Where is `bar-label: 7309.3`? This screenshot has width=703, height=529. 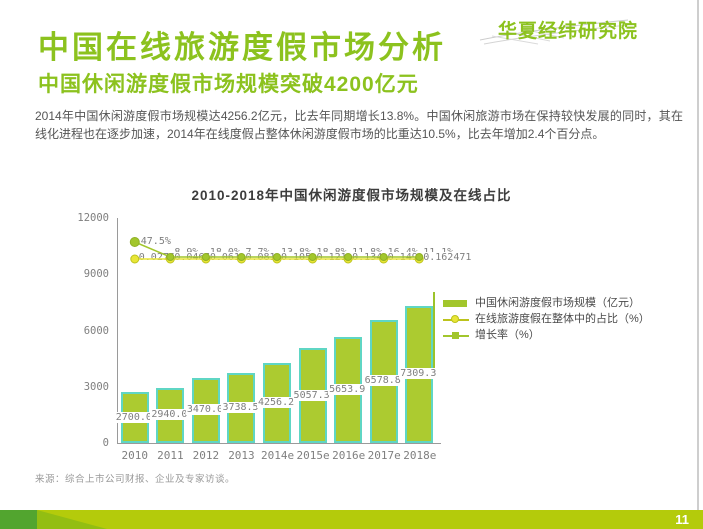
bar-label: 7309.3 is located at coordinates (418, 374).